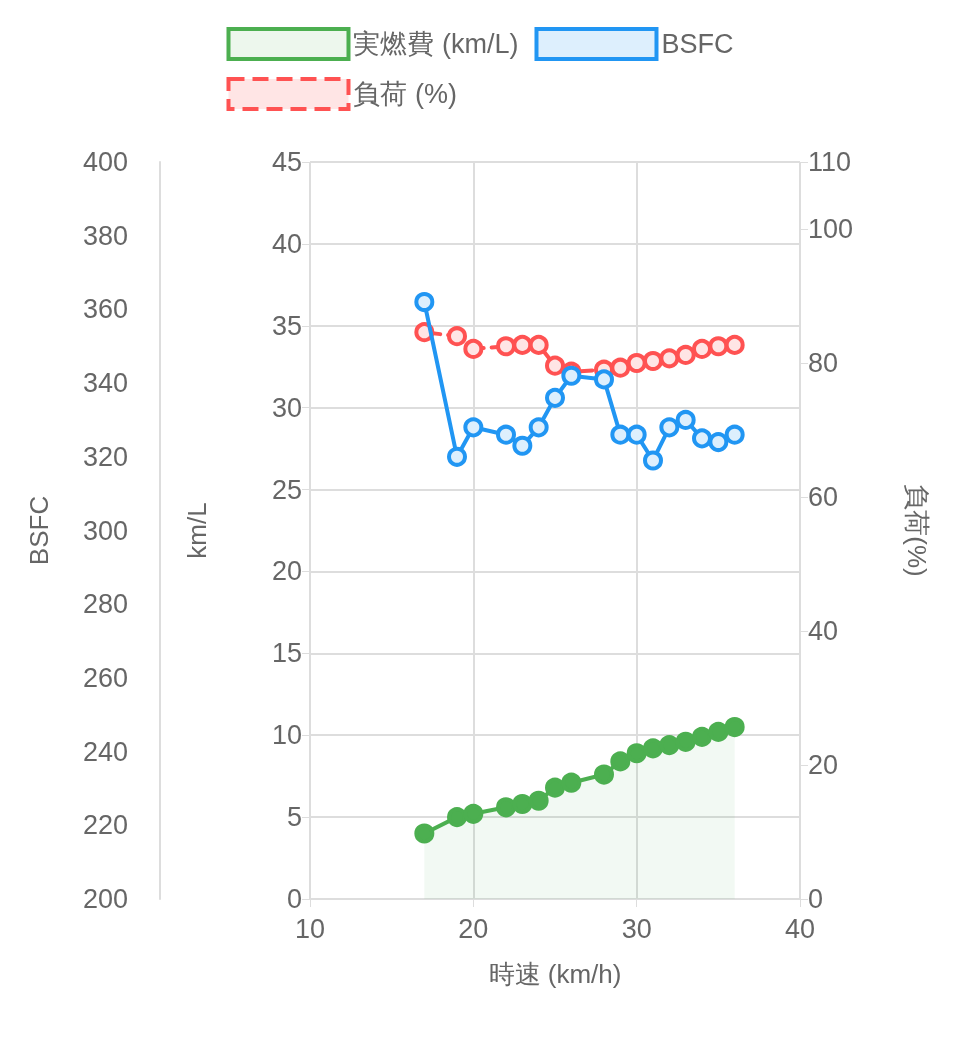  I want to click on y3-tick-label: 60, so click(823, 497).